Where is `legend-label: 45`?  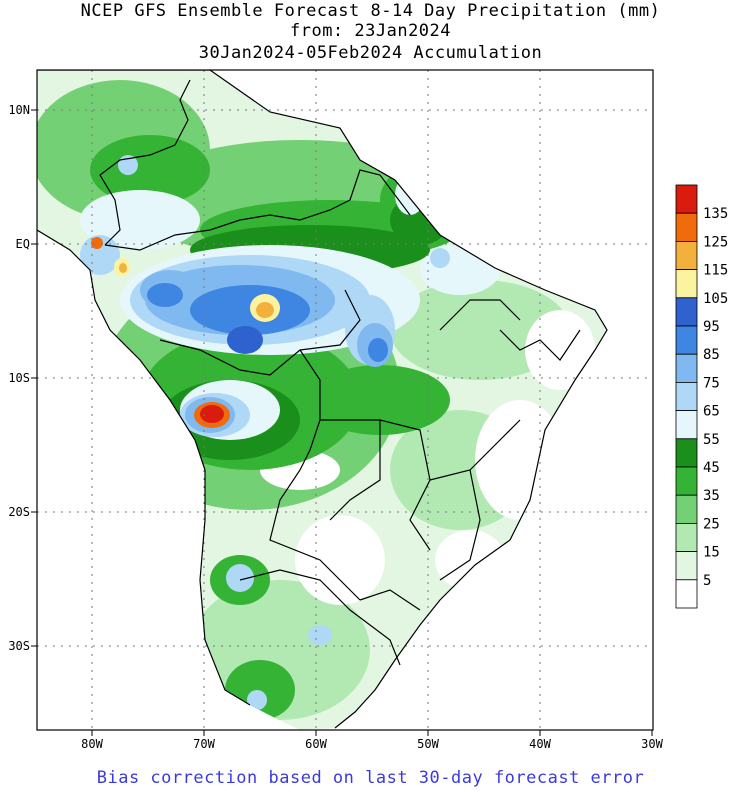 legend-label: 45 is located at coordinates (711, 468).